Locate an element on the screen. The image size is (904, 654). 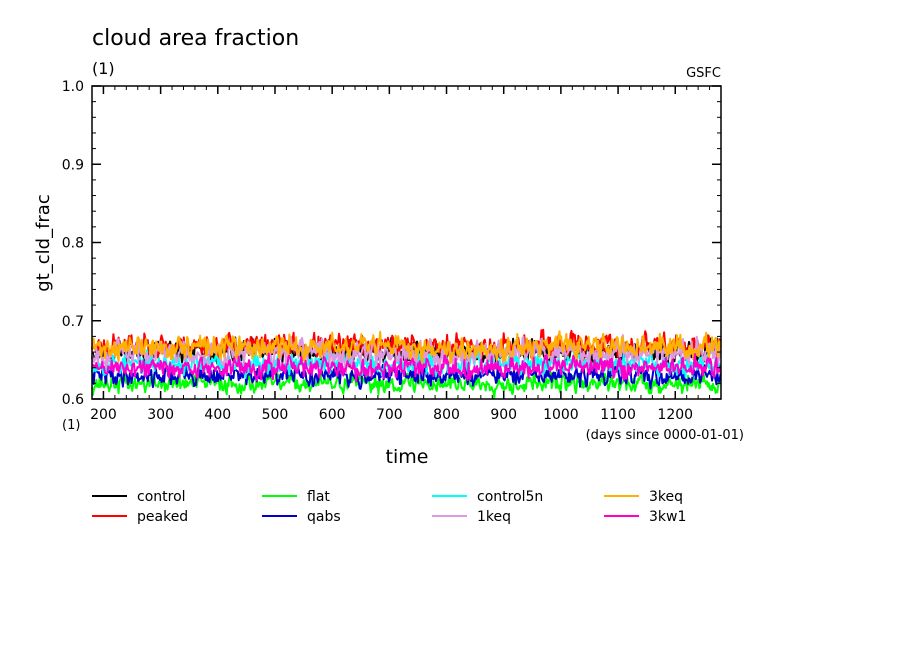
legend-label-control5n: control5n is located at coordinates (510, 497).